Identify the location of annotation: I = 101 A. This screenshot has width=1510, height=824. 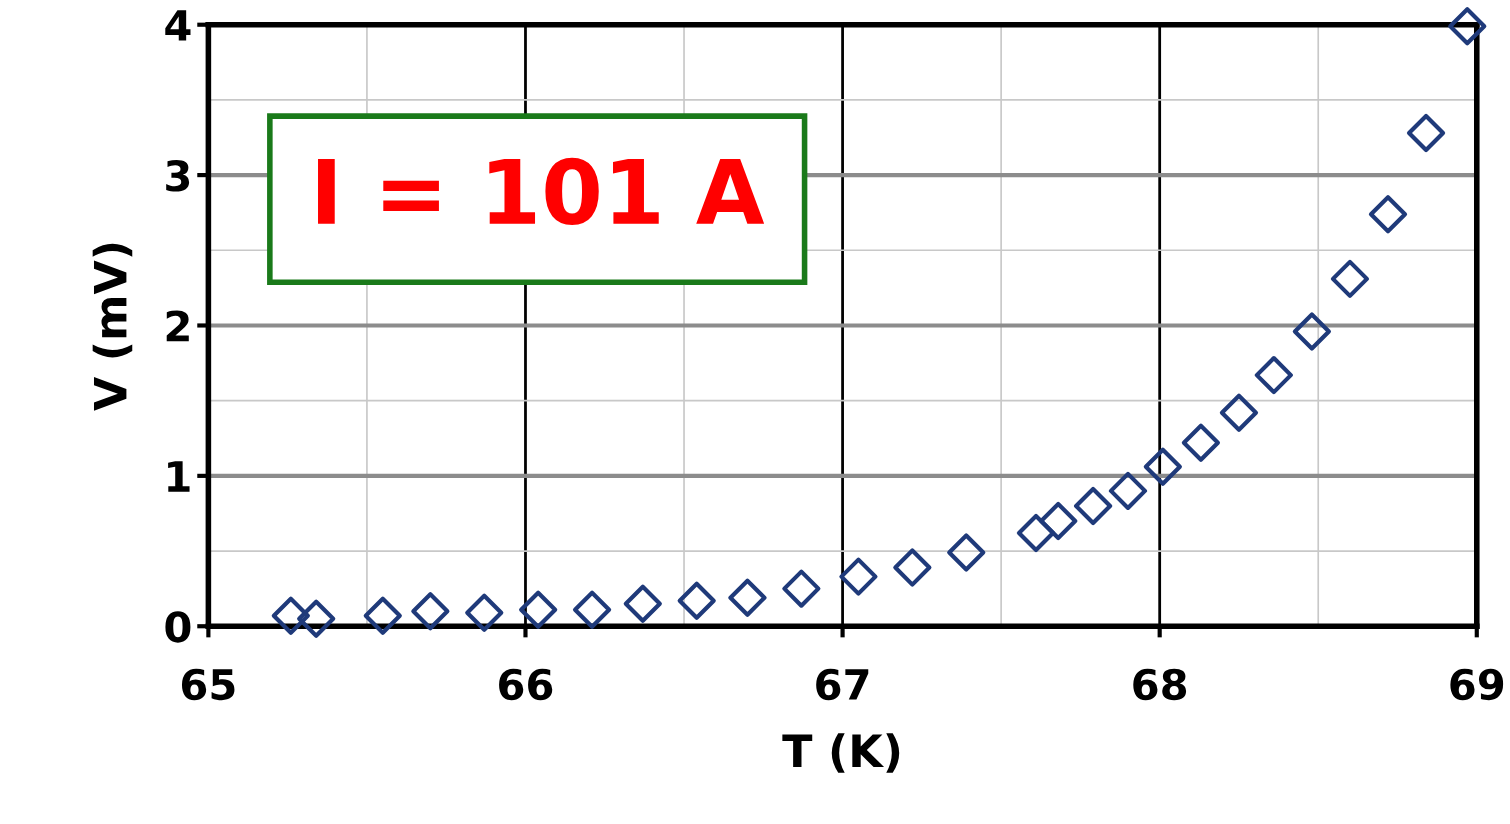
(541, 191).